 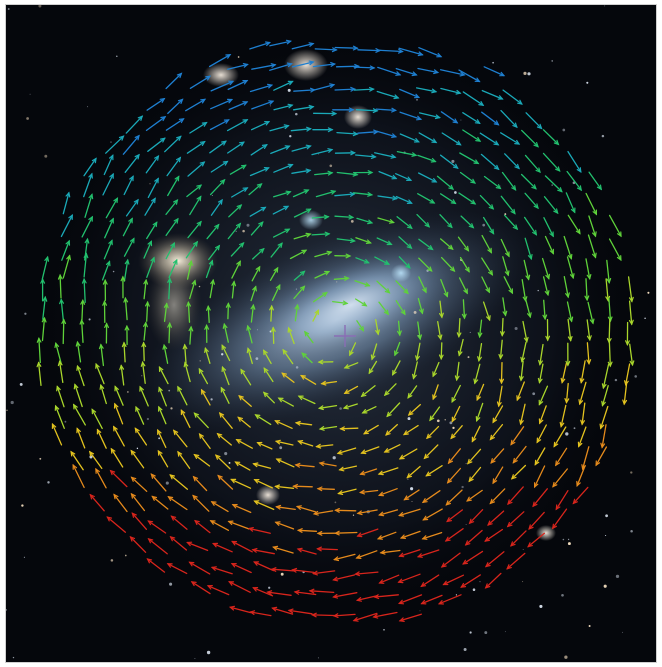 What do you see at coordinates (174, 305) in the screenshot?
I see `nebula-glow-outer` at bounding box center [174, 305].